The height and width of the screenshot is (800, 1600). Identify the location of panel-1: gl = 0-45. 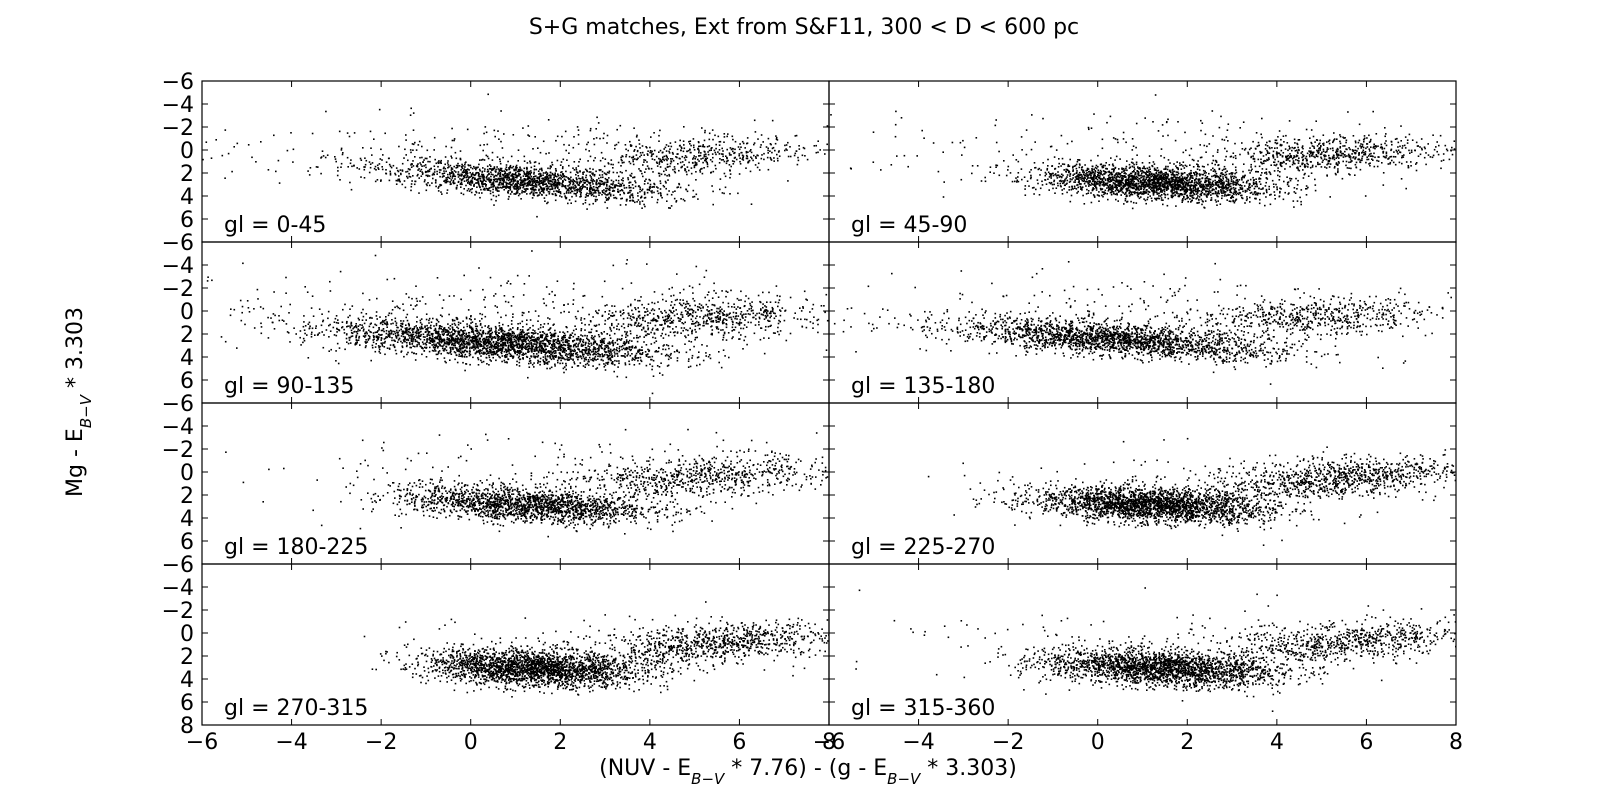
(515, 161).